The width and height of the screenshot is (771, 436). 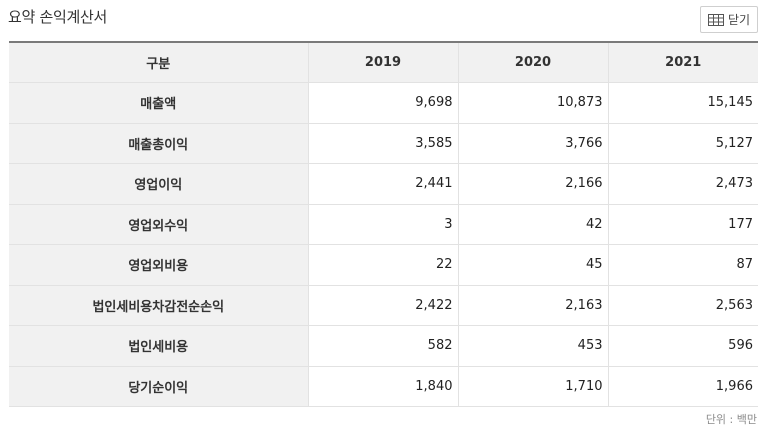 What do you see at coordinates (533, 62) in the screenshot?
I see `column-header-2020: 2020` at bounding box center [533, 62].